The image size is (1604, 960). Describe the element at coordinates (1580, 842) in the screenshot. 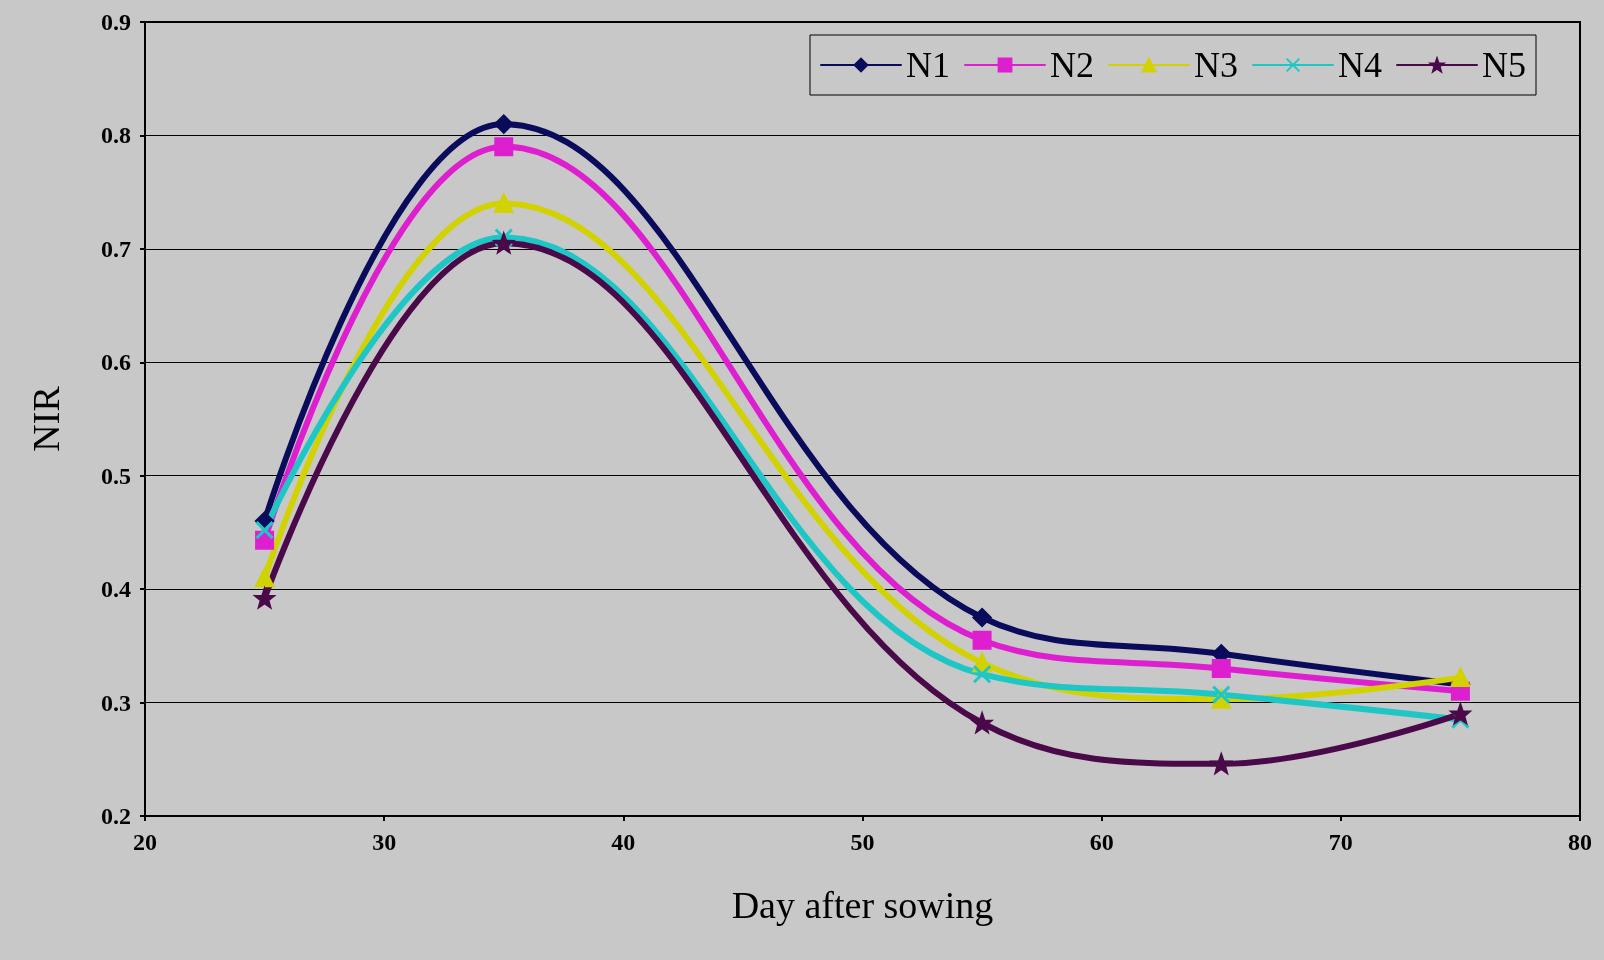

I see `x-tick-label: 80` at that location.